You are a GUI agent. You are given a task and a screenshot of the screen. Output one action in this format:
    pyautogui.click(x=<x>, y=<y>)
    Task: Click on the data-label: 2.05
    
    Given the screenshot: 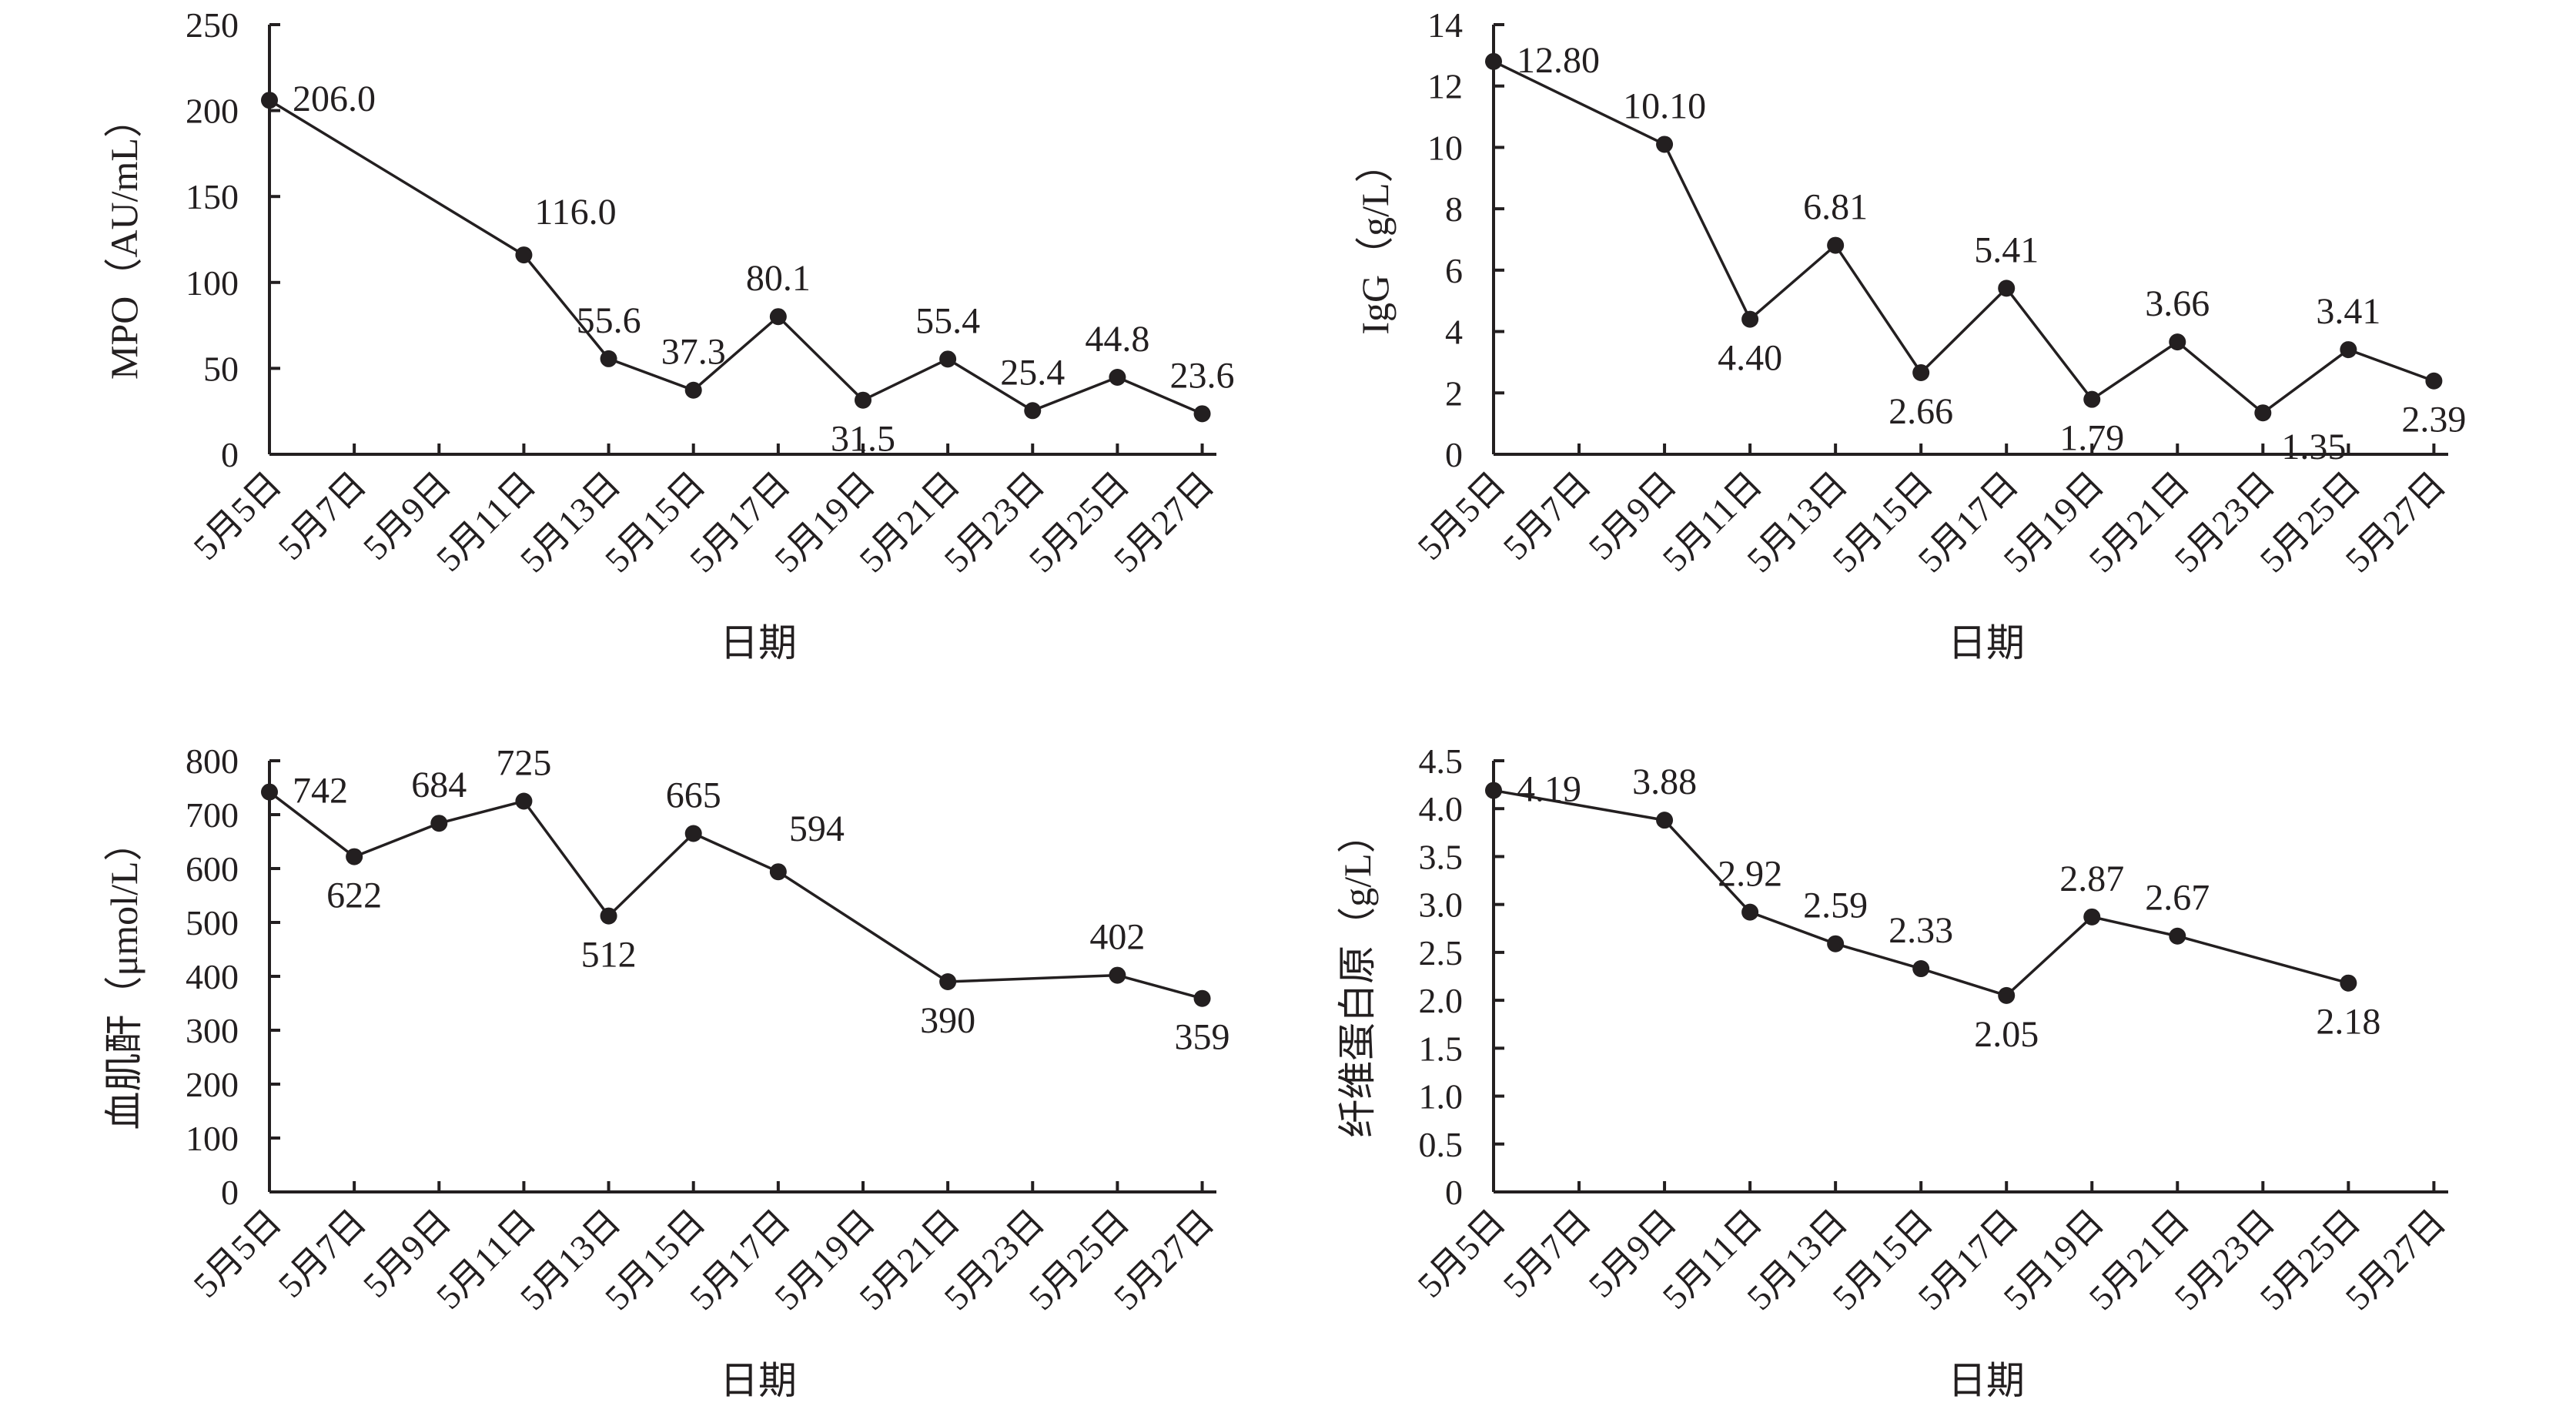 What is the action you would take?
    pyautogui.click(x=2006, y=1034)
    